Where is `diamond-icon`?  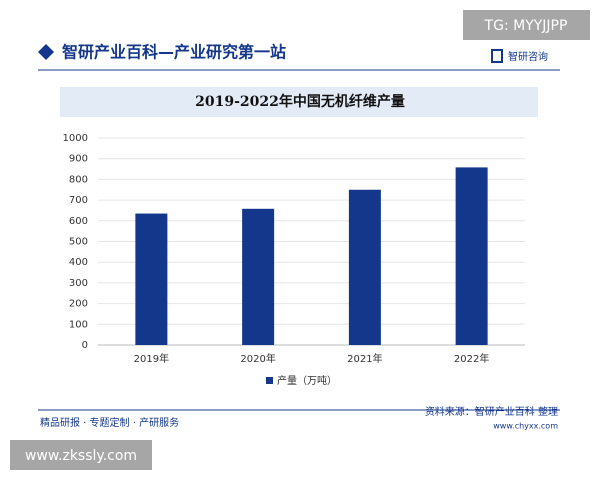 diamond-icon is located at coordinates (46, 52).